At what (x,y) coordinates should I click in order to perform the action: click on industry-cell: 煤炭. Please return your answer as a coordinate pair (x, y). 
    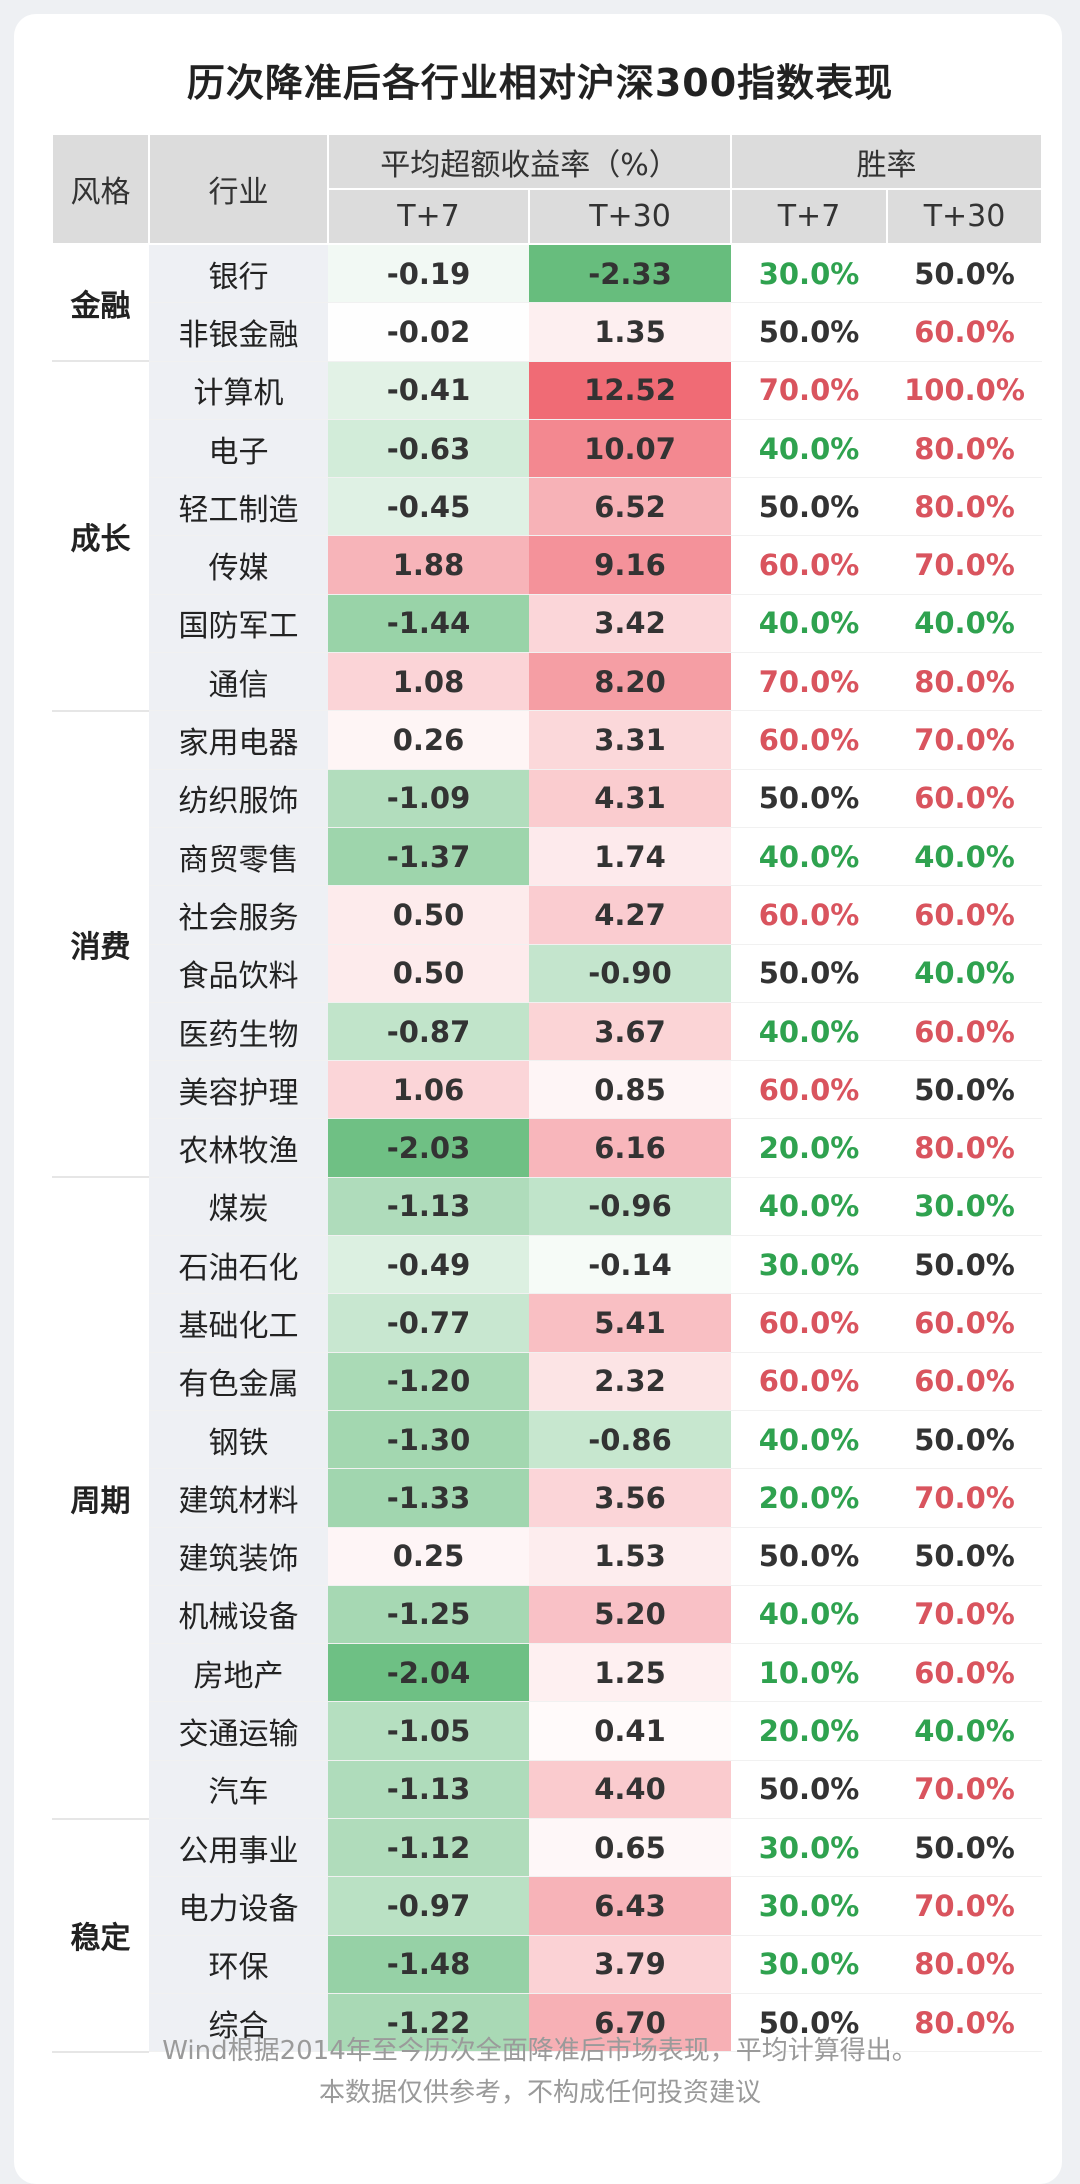
    Looking at the image, I should click on (238, 1207).